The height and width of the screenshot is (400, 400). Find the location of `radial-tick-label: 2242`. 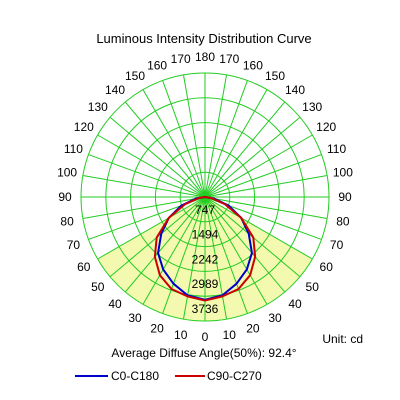

radial-tick-label: 2242 is located at coordinates (205, 259).